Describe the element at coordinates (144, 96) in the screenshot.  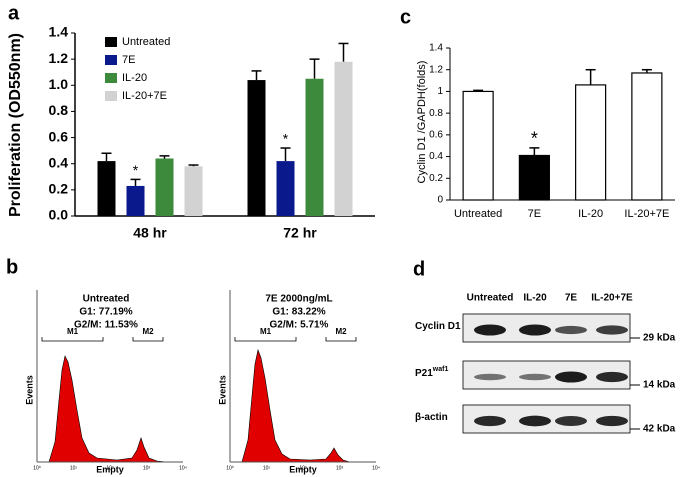
I see `legend-label: IL-20+7E` at that location.